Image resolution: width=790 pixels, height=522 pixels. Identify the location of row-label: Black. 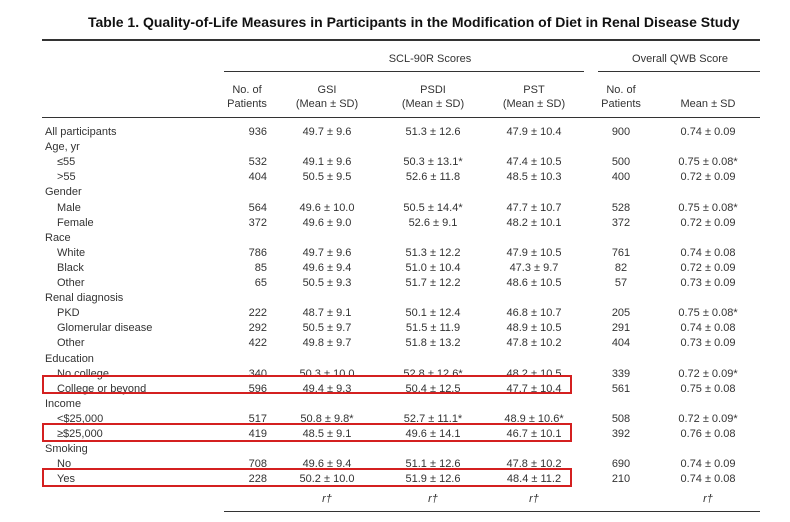
(70, 268).